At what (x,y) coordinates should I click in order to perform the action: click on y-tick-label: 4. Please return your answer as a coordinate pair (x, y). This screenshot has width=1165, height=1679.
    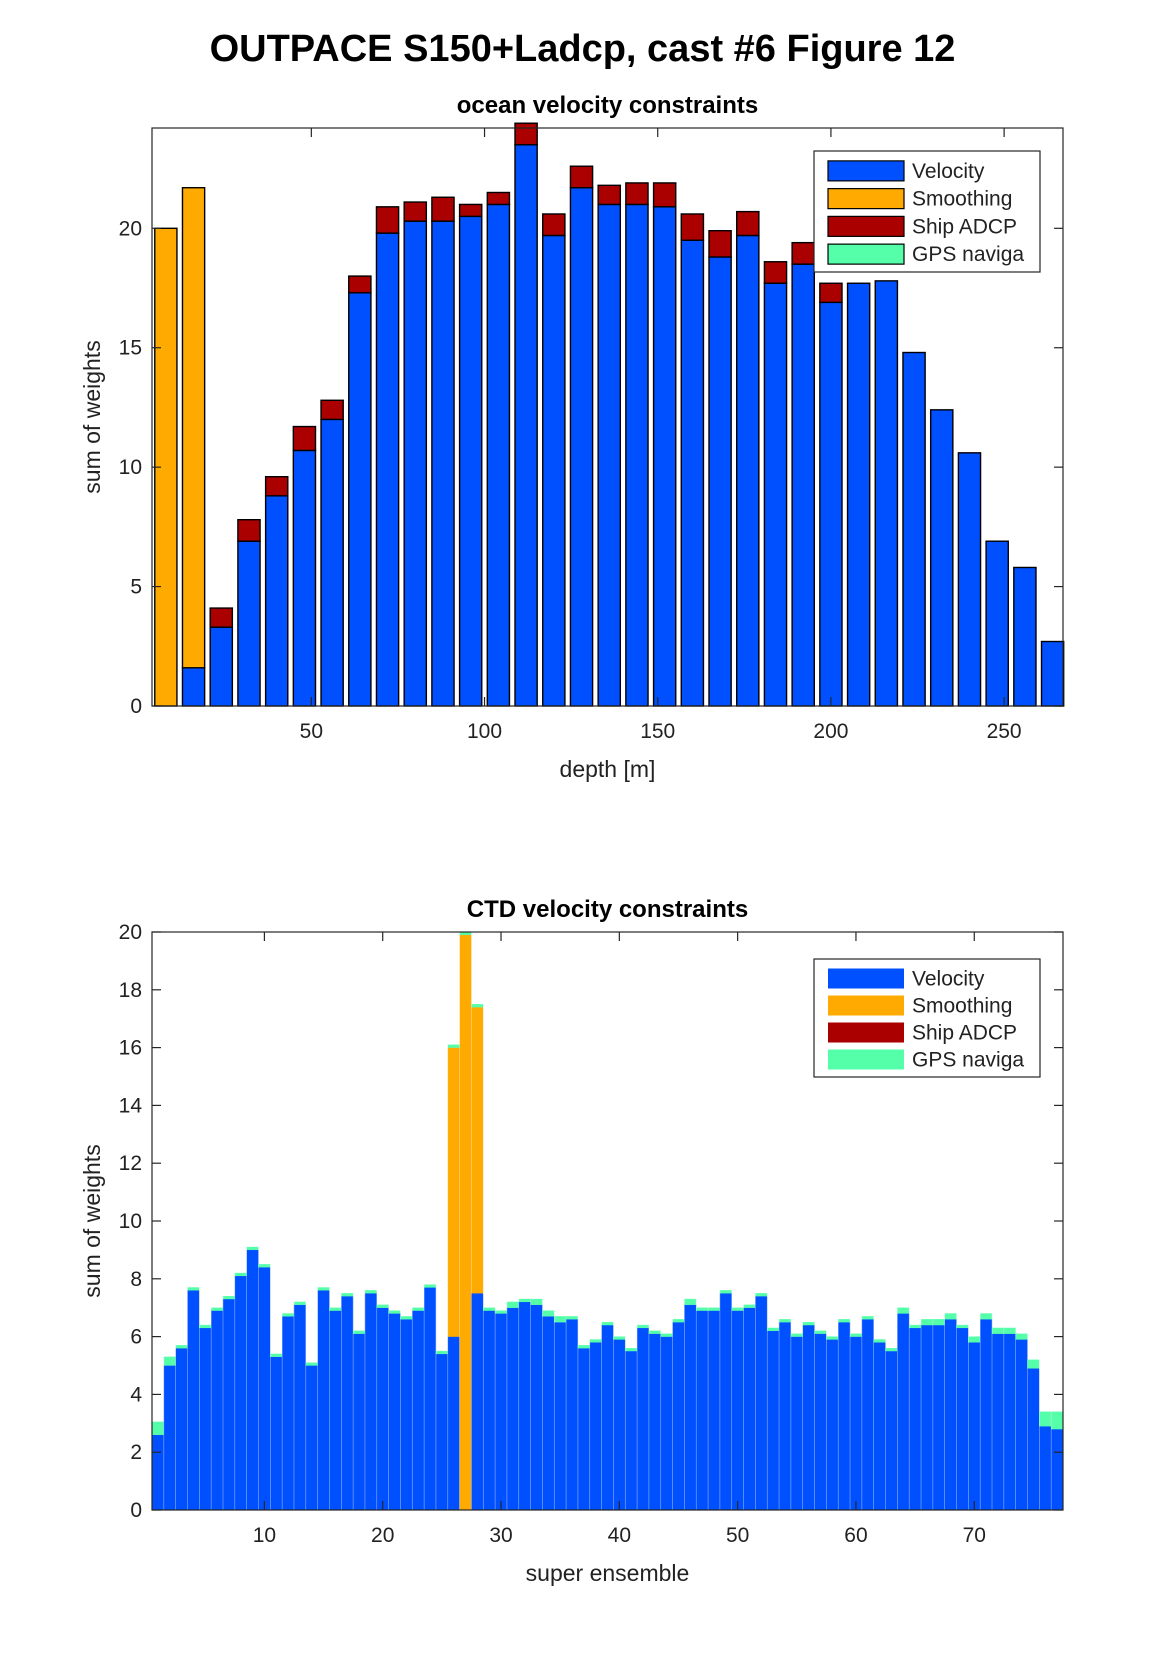
    Looking at the image, I should click on (136, 1394).